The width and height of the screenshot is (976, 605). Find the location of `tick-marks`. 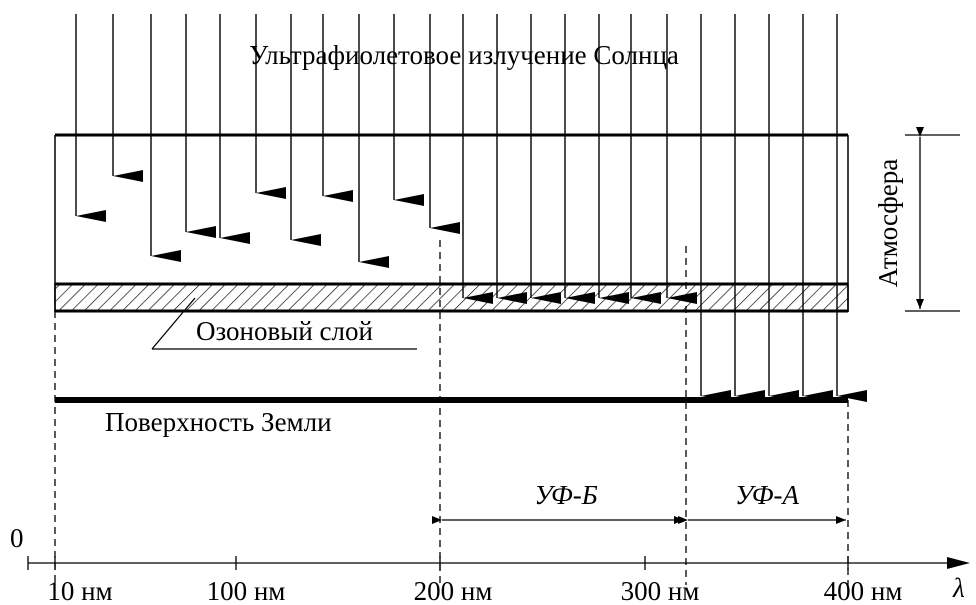

tick-marks is located at coordinates (451, 563).